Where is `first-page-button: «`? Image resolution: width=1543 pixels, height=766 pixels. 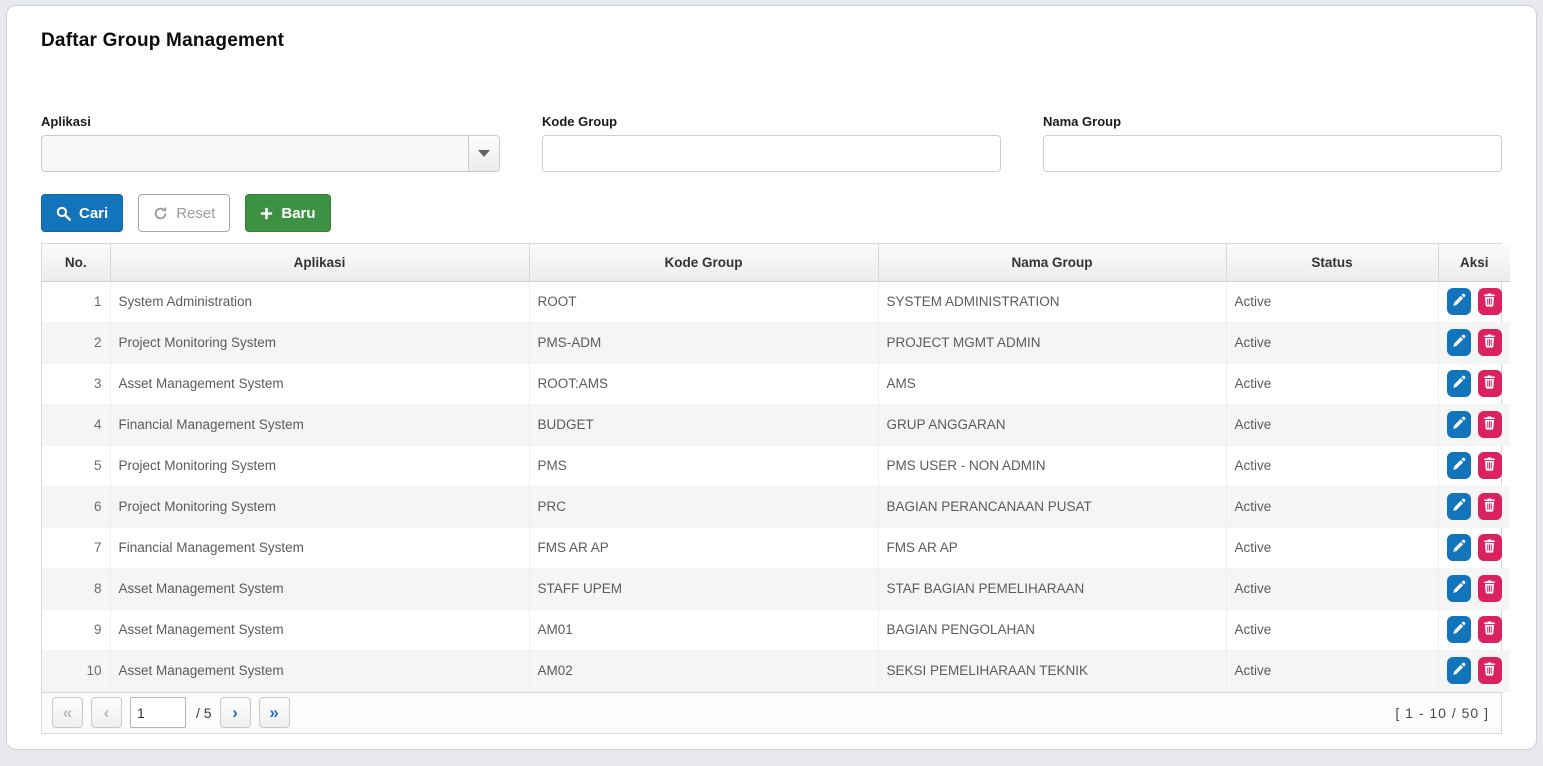 first-page-button: « is located at coordinates (67, 712).